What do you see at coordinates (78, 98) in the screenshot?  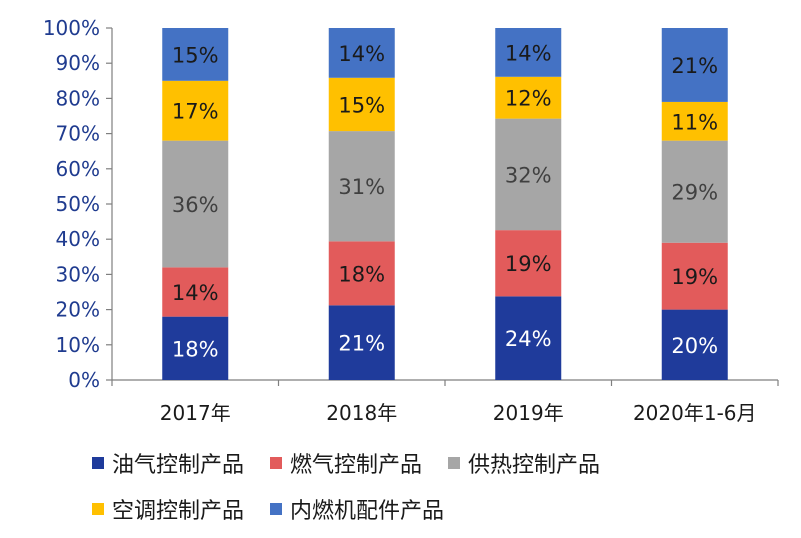 I see `y-tick-label: 80%` at bounding box center [78, 98].